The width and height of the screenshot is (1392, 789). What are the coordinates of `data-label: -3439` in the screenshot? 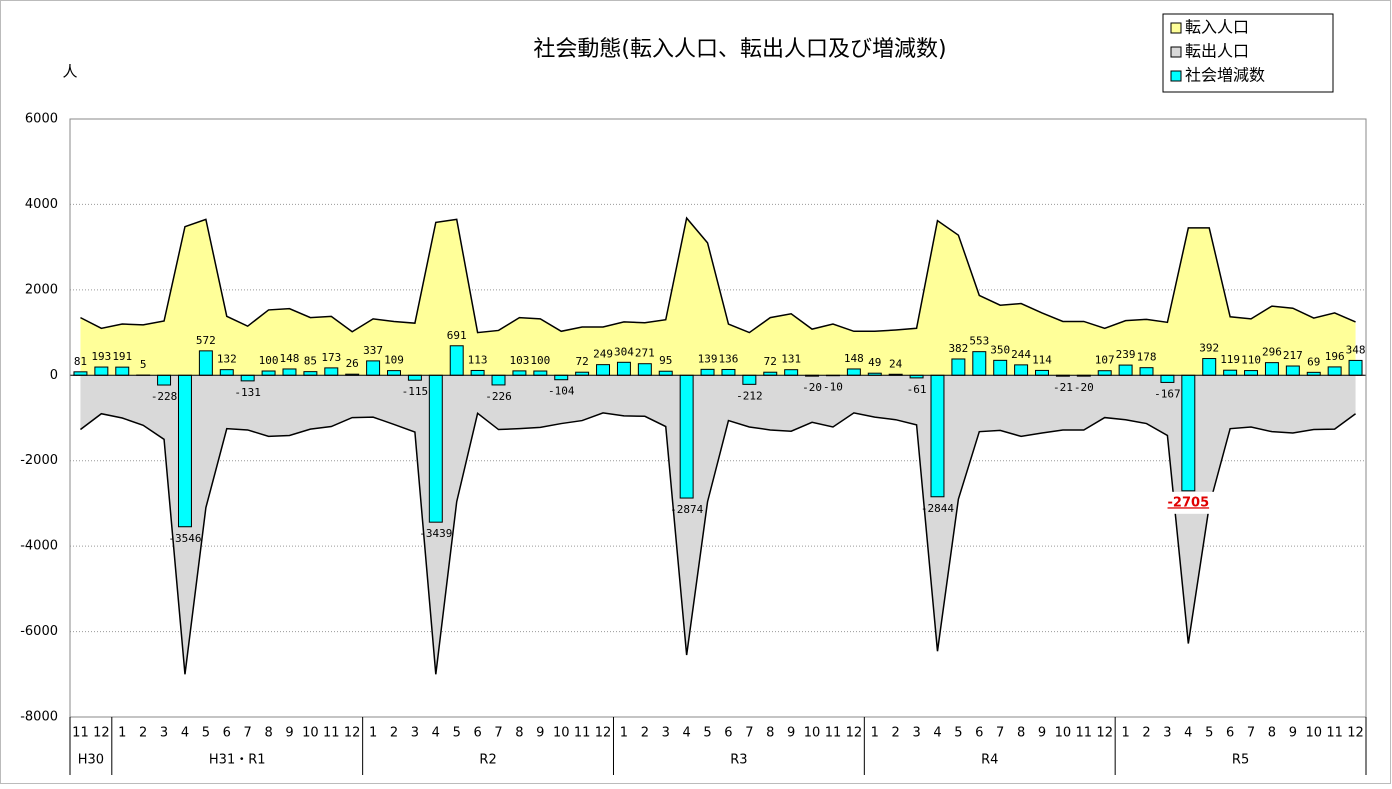 It's located at (435, 533).